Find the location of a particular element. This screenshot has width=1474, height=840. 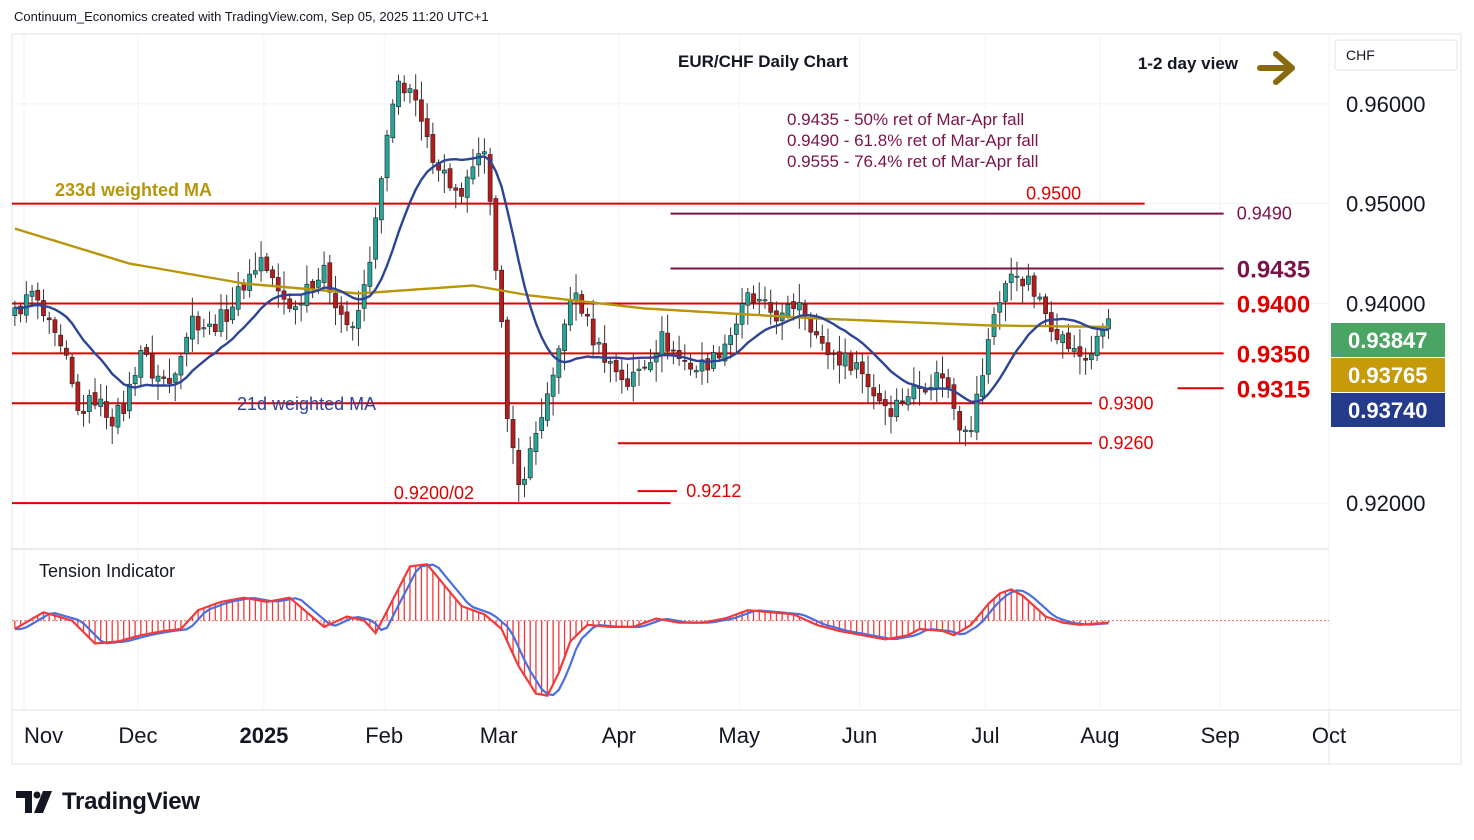

view-label: 1-2 day view is located at coordinates (1188, 63).